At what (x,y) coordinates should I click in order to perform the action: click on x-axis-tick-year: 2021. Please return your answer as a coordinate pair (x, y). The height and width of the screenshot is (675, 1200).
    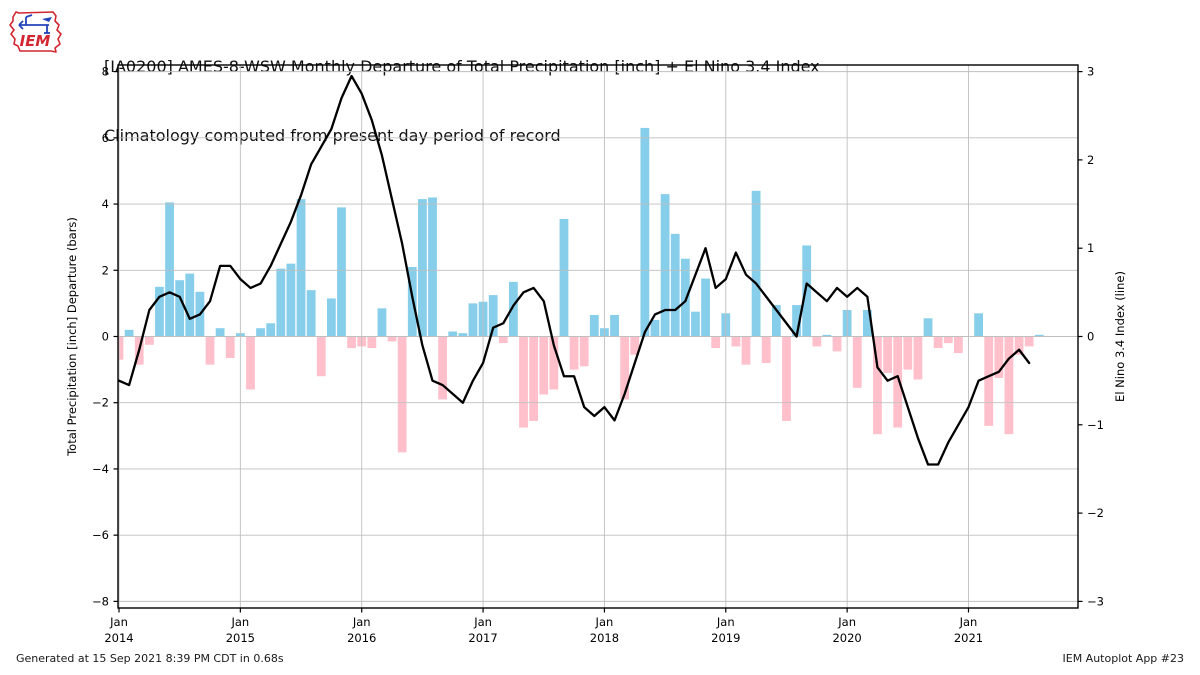
    Looking at the image, I should click on (968, 638).